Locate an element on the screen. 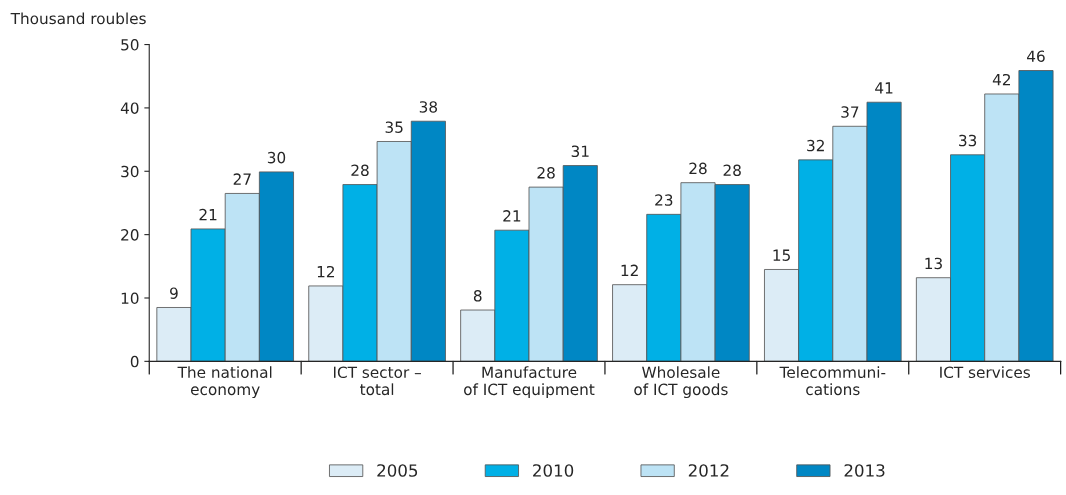  legend-label: 2013 is located at coordinates (864, 470).